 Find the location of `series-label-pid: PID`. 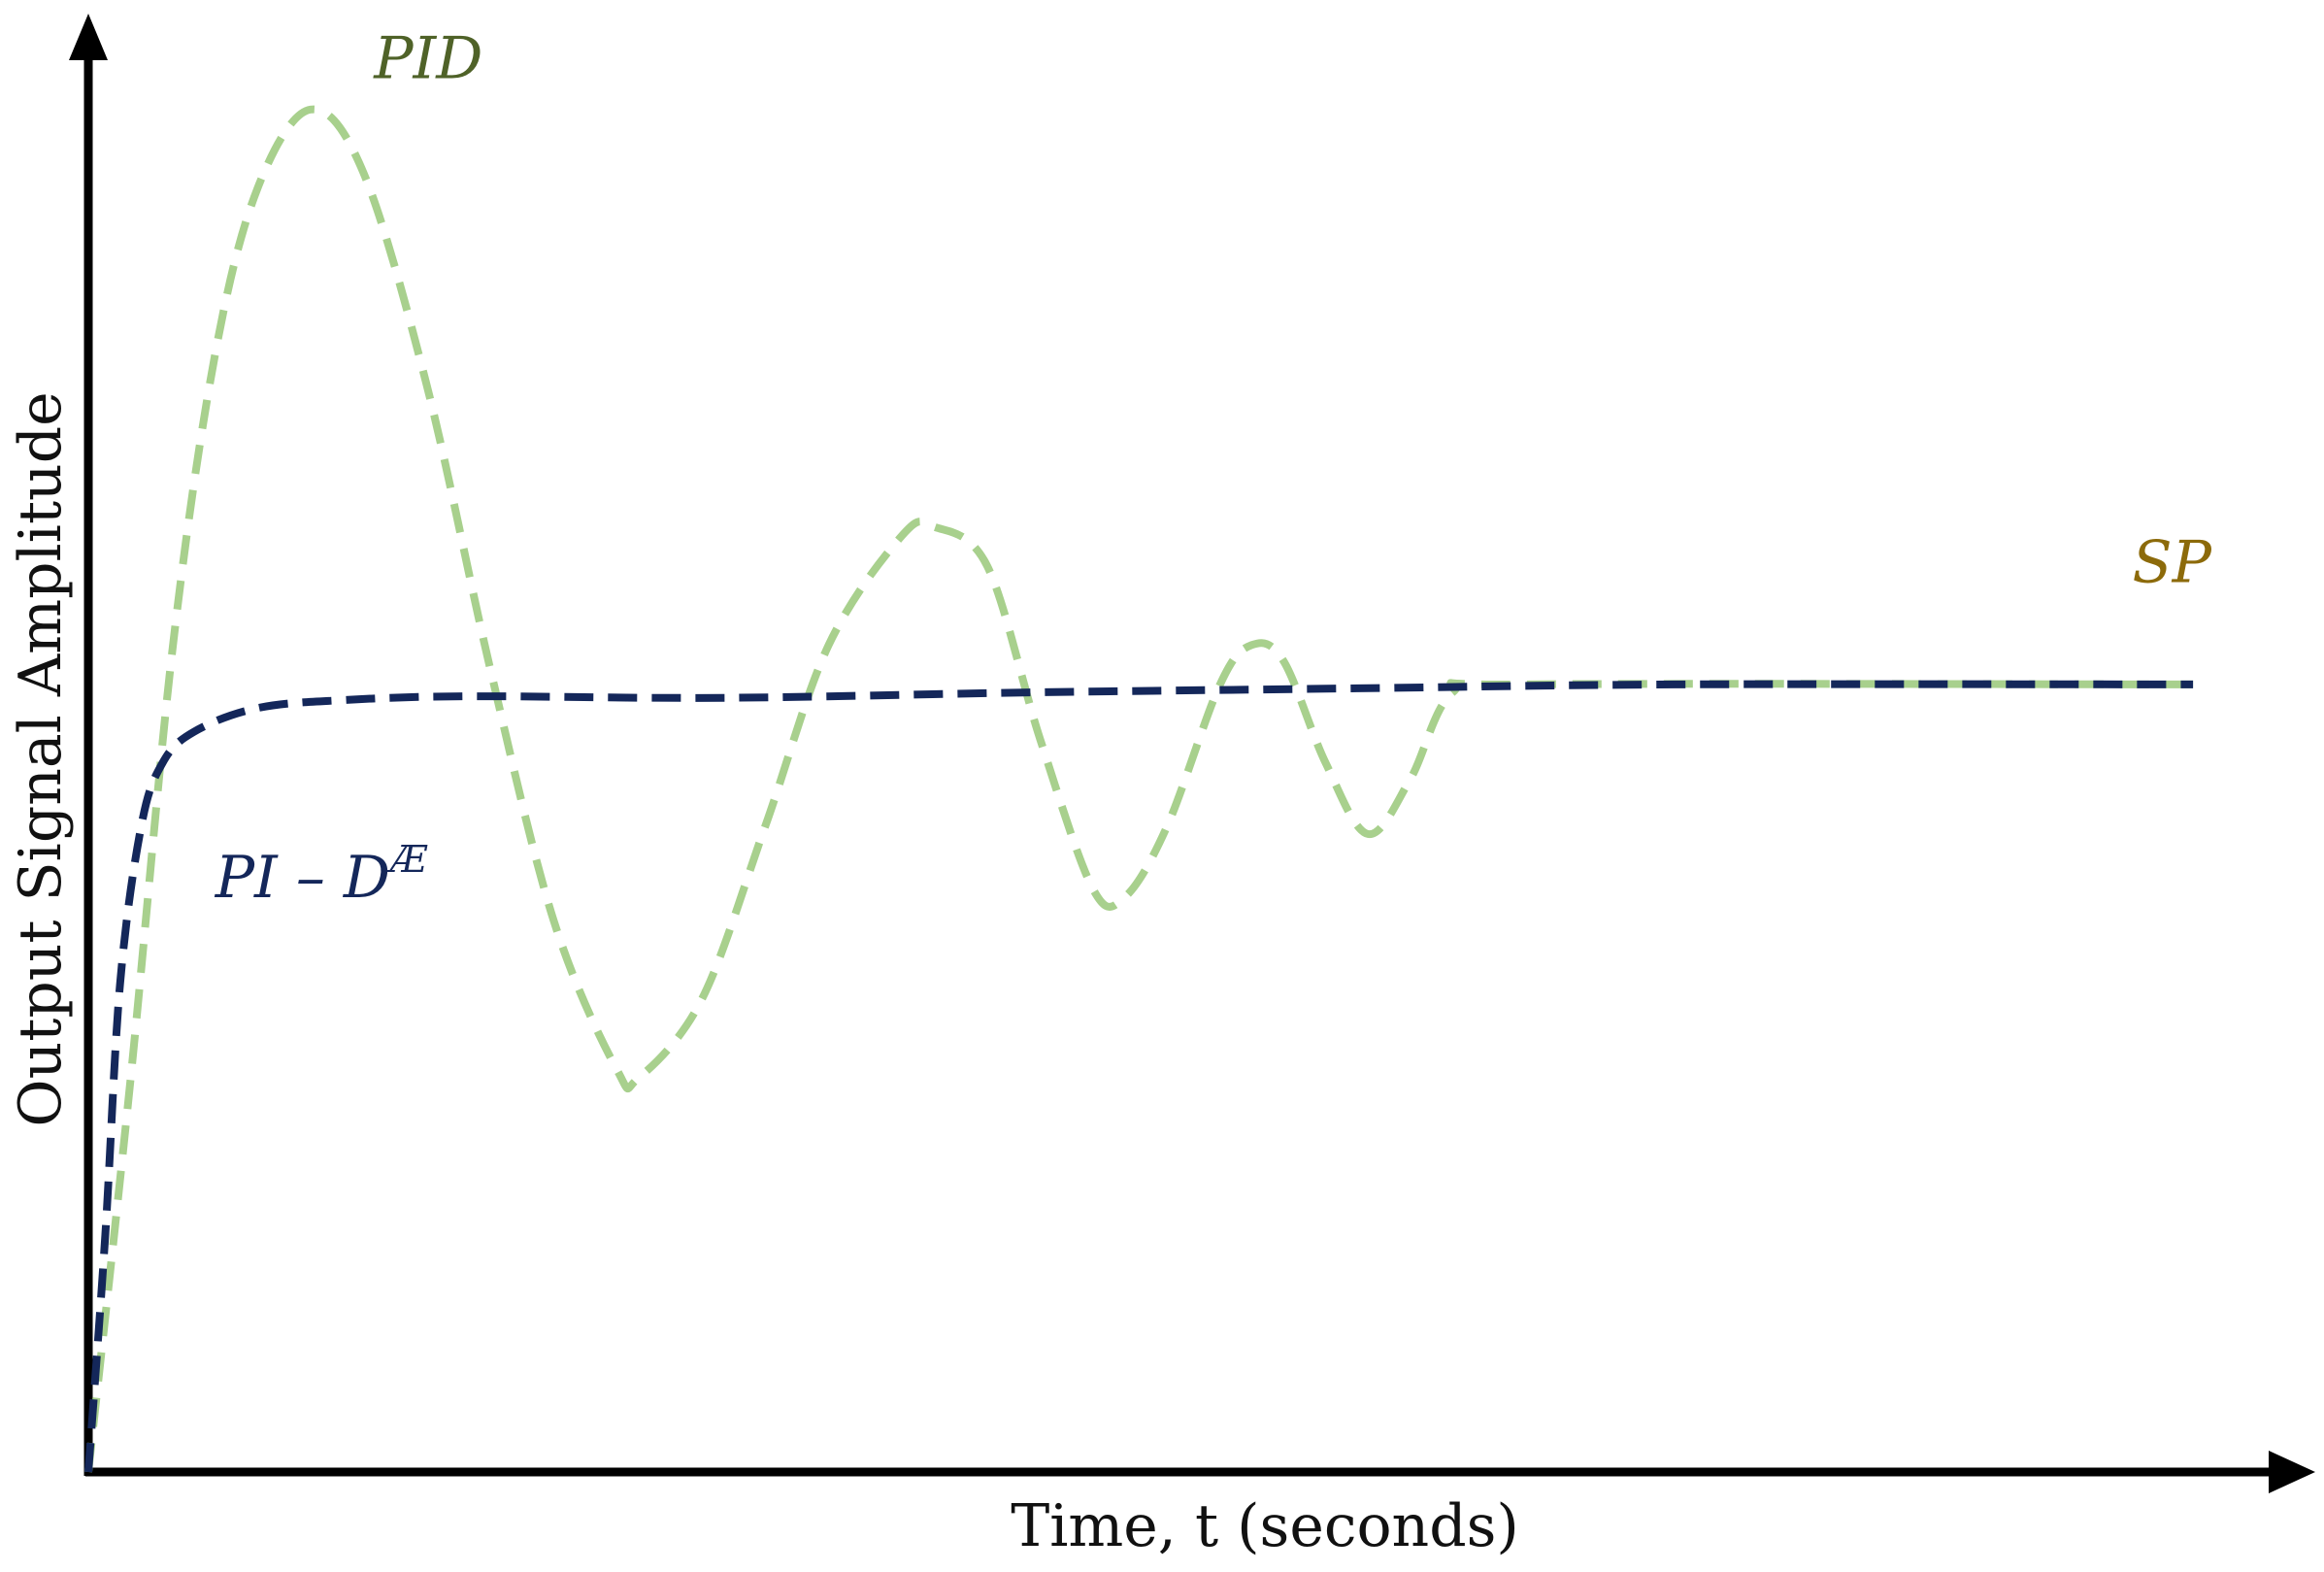

series-label-pid: PID is located at coordinates (427, 58).